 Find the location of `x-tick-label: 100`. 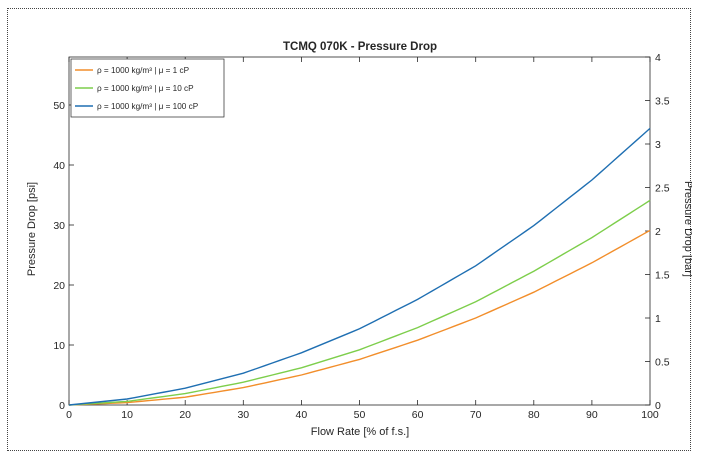

x-tick-label: 100 is located at coordinates (650, 415).